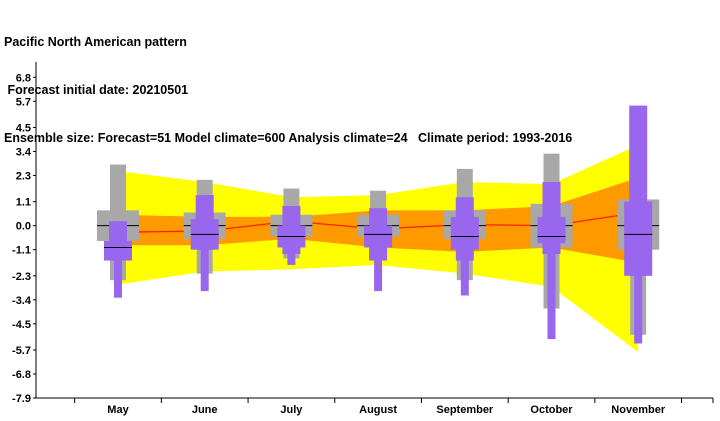 This screenshot has height=421, width=720. I want to click on y-tick-label: 1.1, so click(23, 203).